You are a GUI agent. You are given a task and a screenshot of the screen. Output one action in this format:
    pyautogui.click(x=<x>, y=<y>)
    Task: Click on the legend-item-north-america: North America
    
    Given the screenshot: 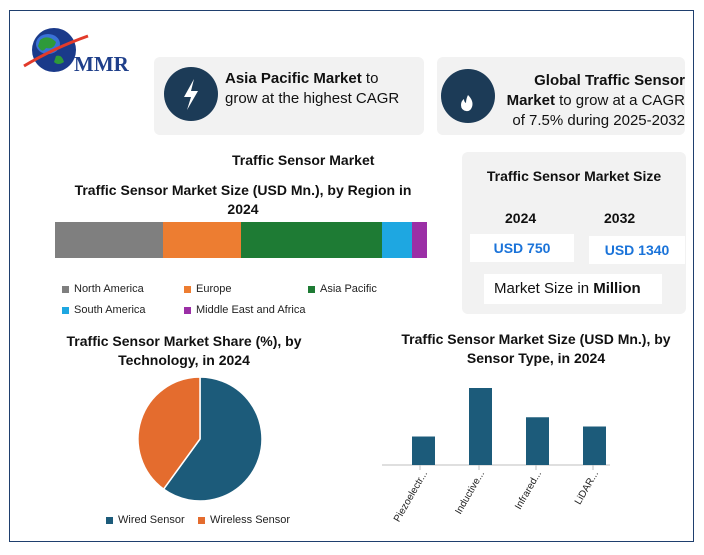 What is the action you would take?
    pyautogui.click(x=103, y=289)
    